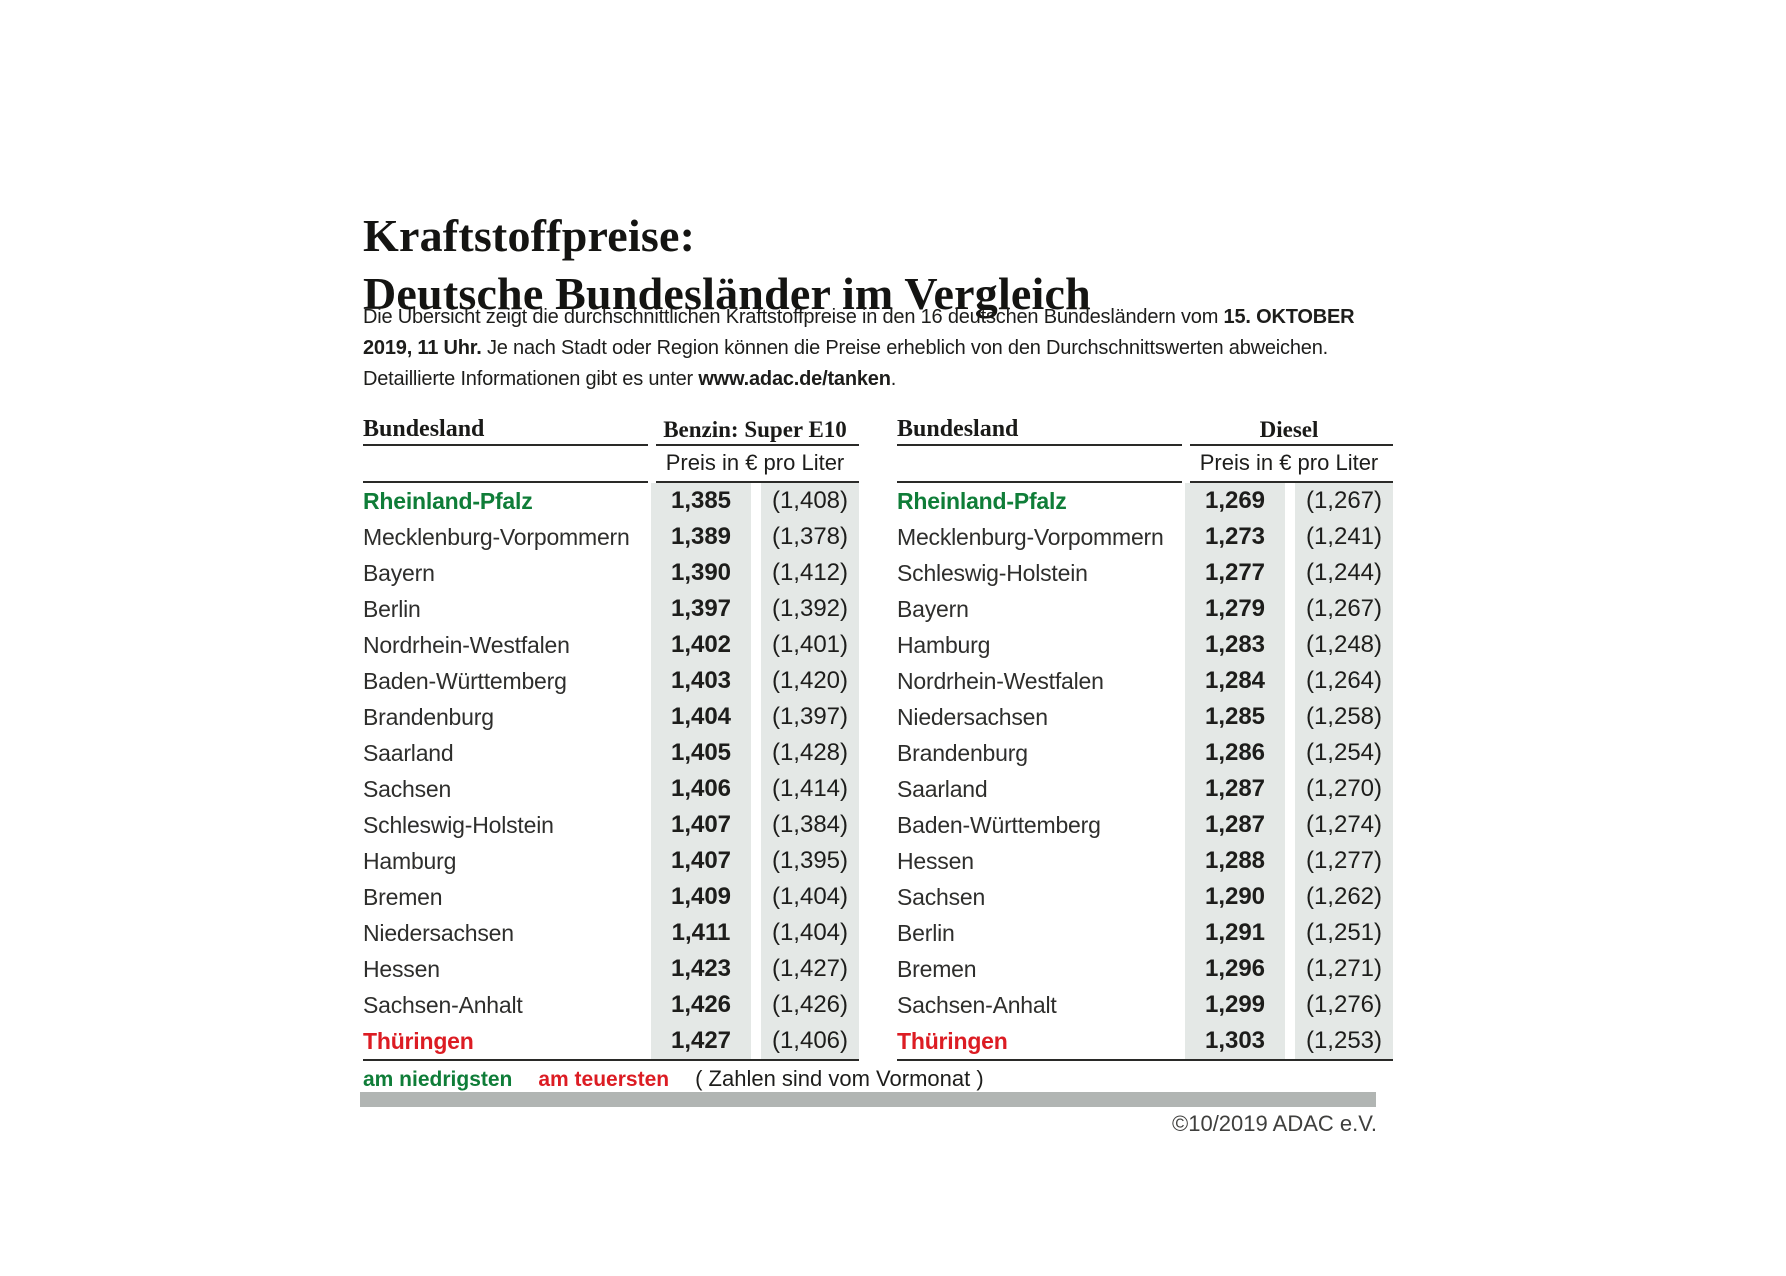 The height and width of the screenshot is (1276, 1786). Describe the element at coordinates (839, 1078) in the screenshot. I see `legend-note: ( Zahlen sind vom Vormonat )` at that location.